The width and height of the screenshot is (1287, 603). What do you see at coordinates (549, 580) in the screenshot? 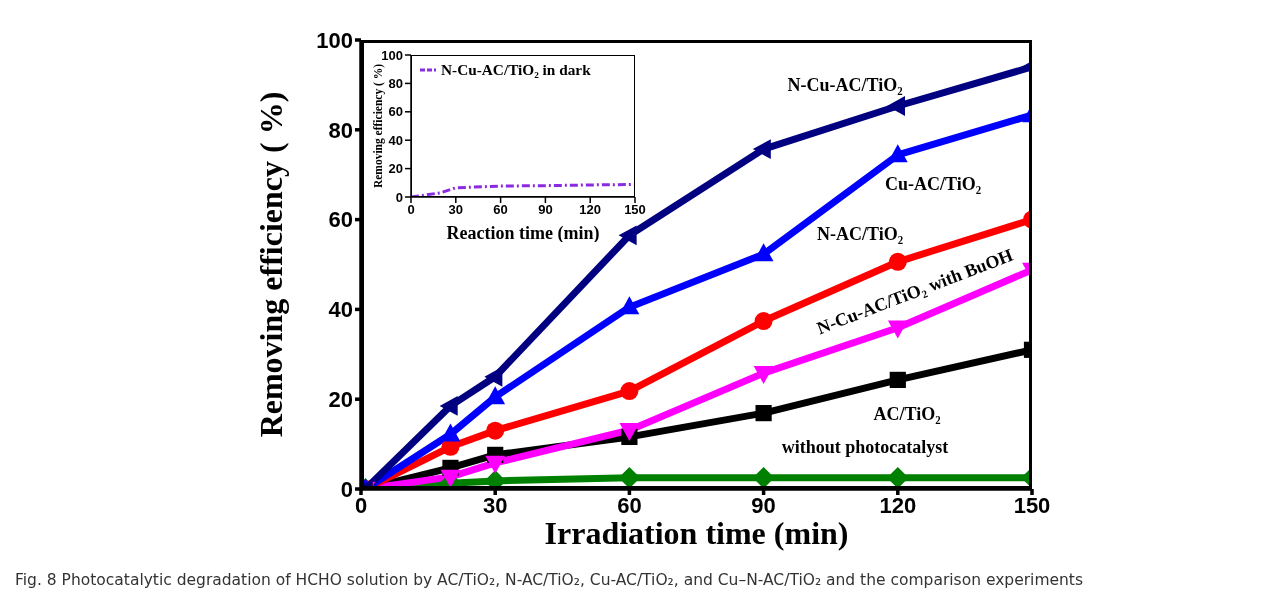
I see `caption: Fig. 8 Photocatalytic degradation of HCHO solution by AC/TiO₂, N-AC/TiO₂, Cu-AC/TiO₂, and Cu–N-AC/TiO₂ and the comparison experiments` at bounding box center [549, 580].